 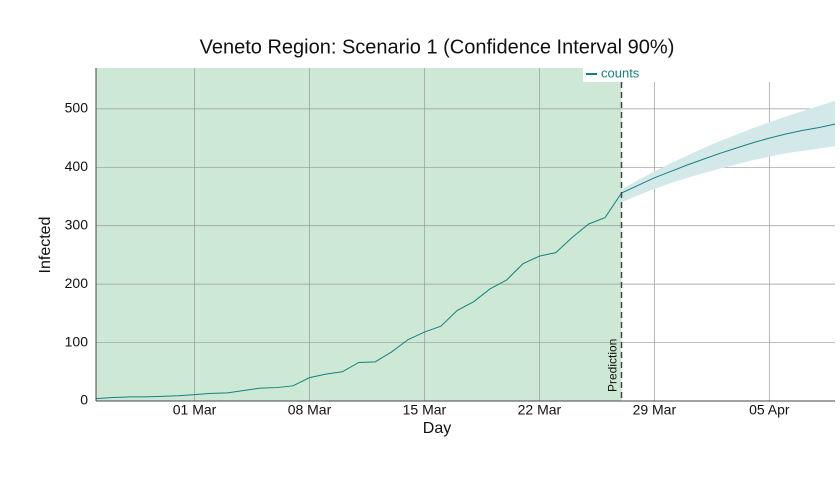 I want to click on x-tick-label: 08 Mar, so click(x=310, y=410).